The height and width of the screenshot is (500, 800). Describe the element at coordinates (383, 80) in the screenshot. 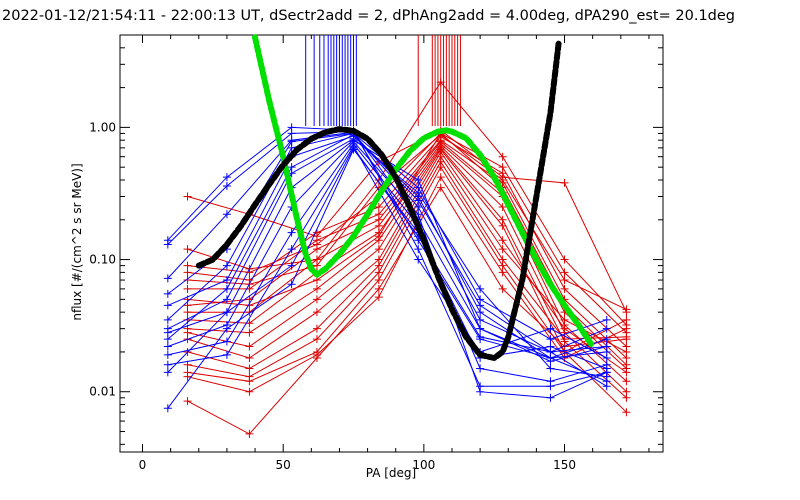

I see `sector-markers` at that location.